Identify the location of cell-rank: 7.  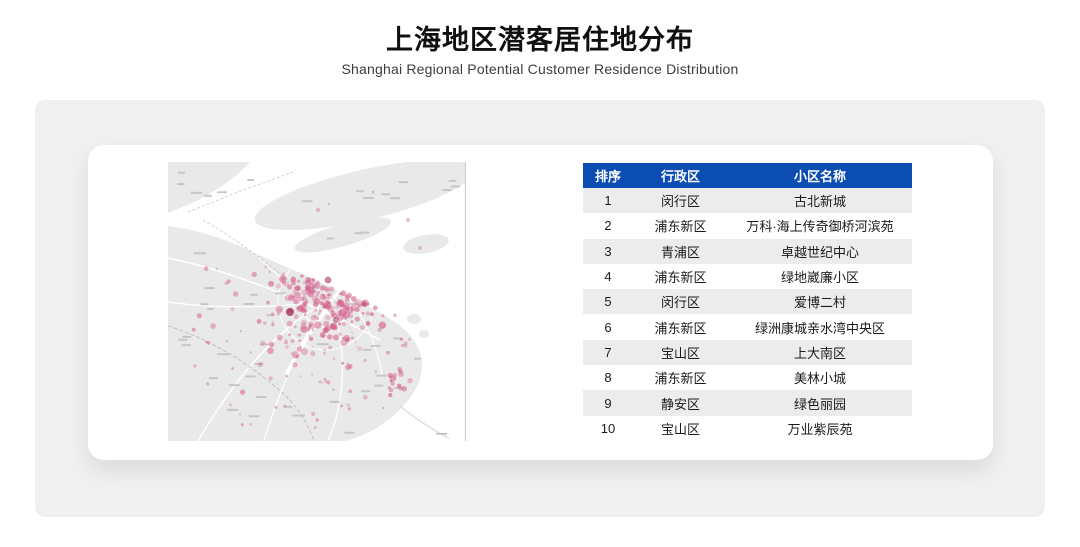
(608, 352).